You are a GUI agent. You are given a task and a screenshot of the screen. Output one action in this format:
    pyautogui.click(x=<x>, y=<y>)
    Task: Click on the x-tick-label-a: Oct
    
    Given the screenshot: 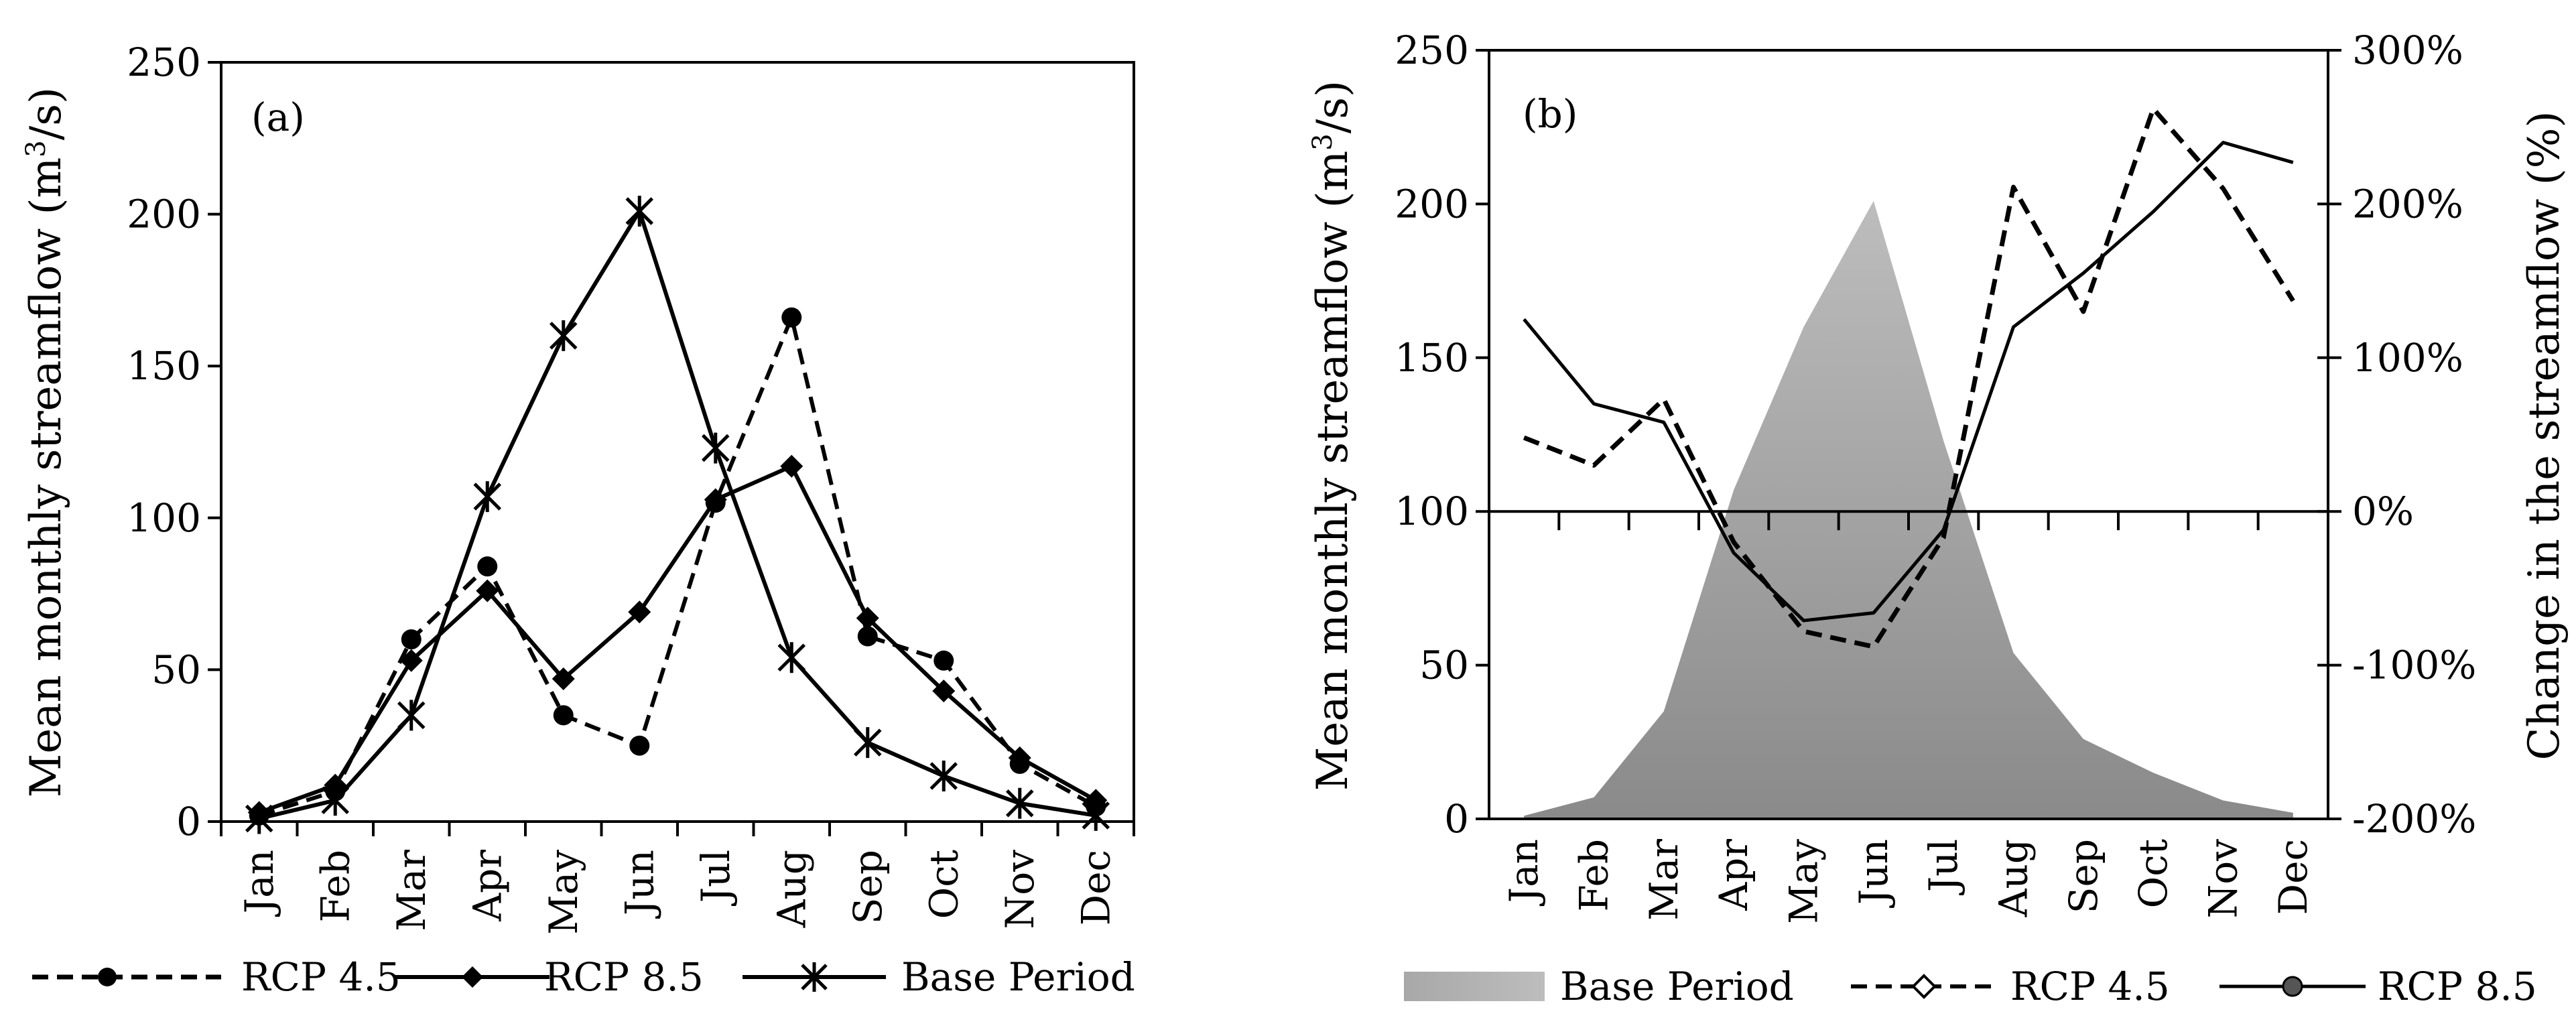 What is the action you would take?
    pyautogui.click(x=943, y=885)
    